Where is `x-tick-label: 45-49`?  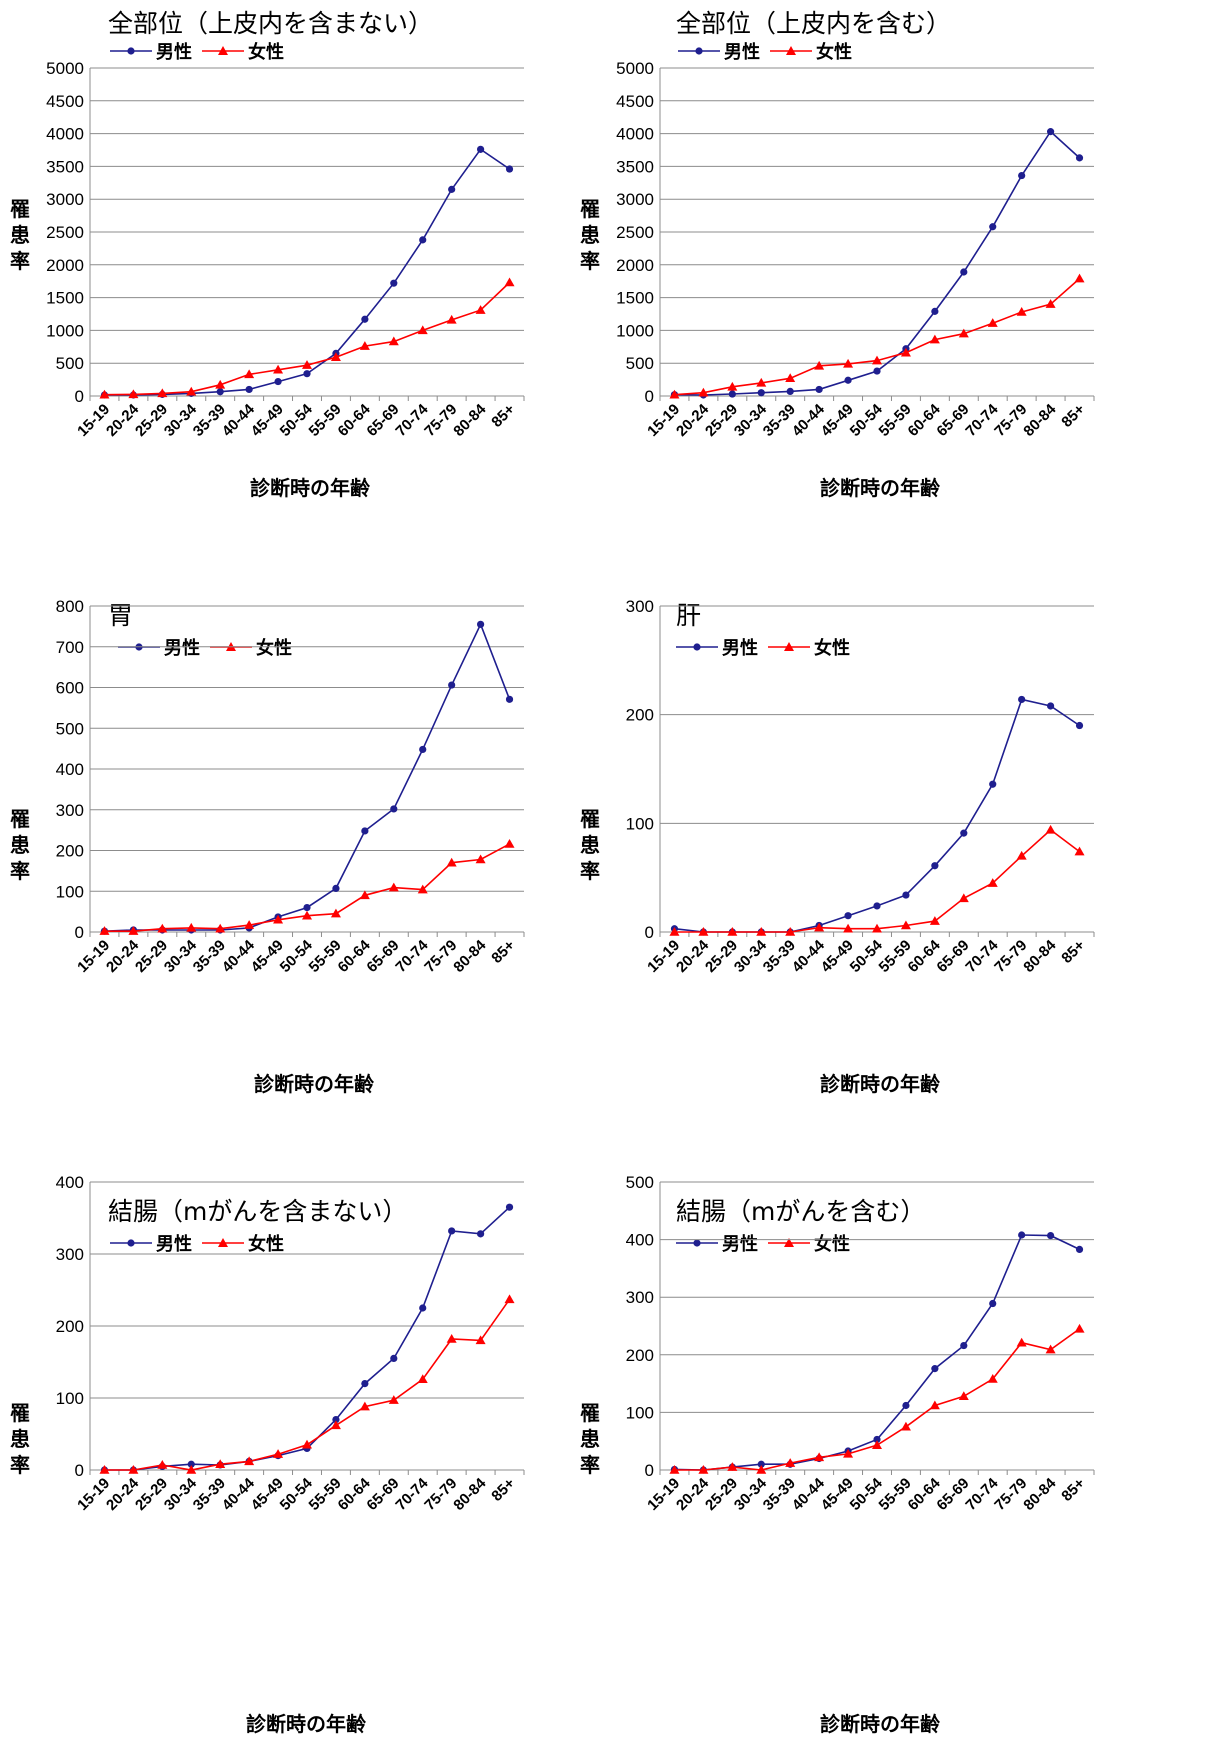
x-tick-label: 45-49 is located at coordinates (267, 1494).